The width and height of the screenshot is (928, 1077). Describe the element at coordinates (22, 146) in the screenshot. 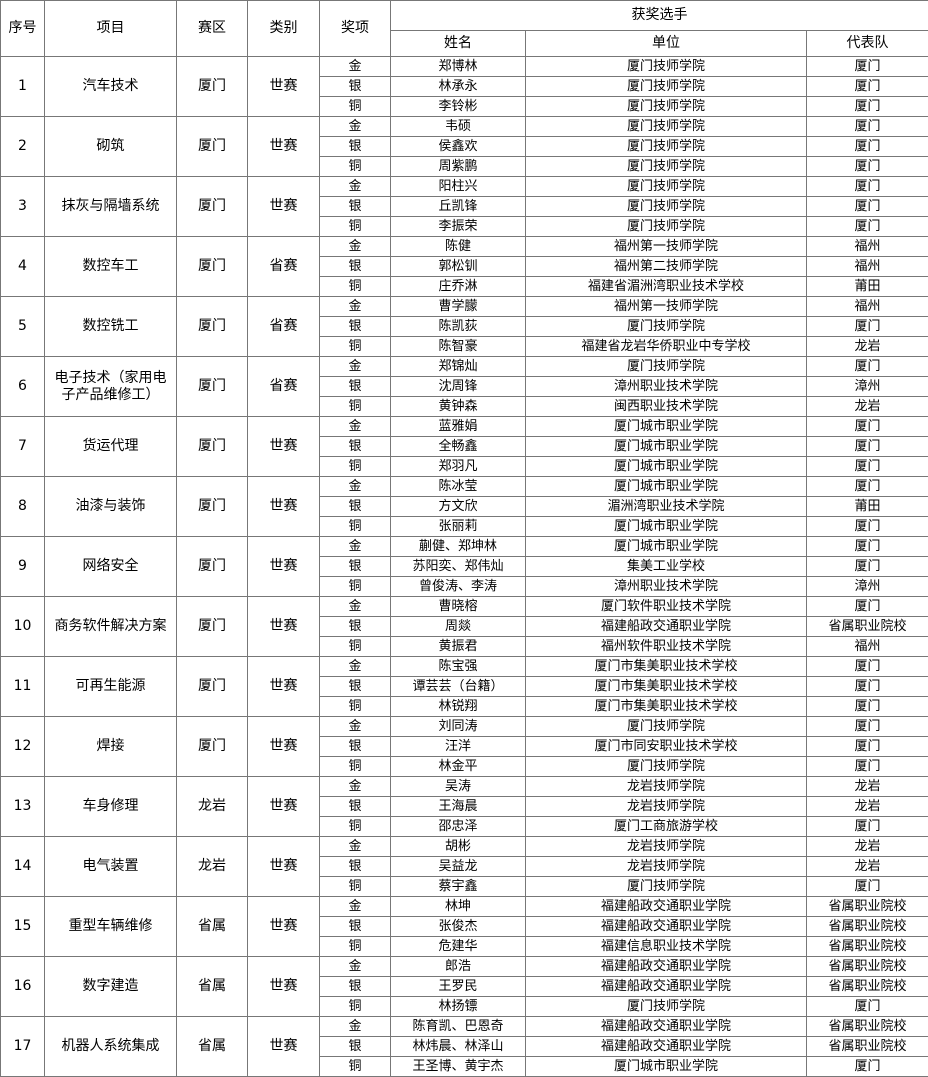

I see `serial-number: 2` at that location.